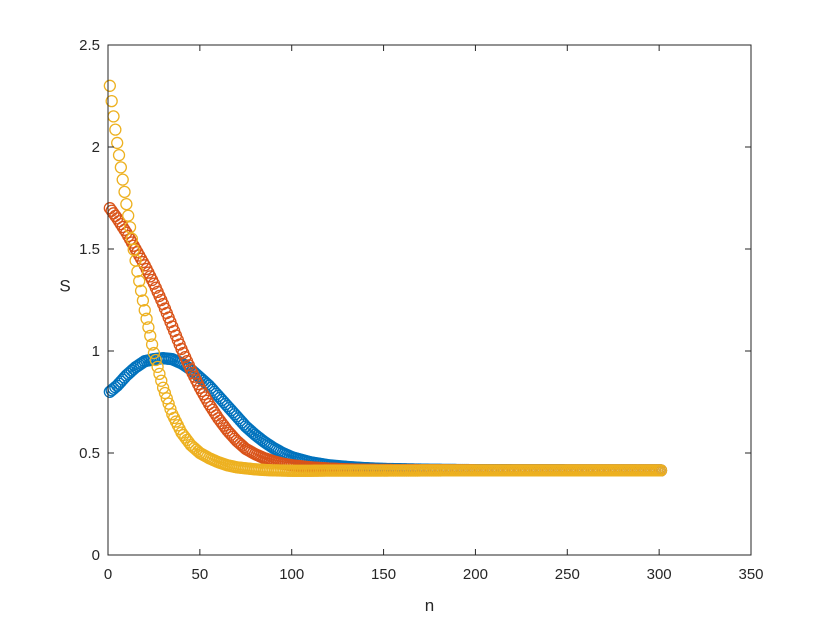  I want to click on x-tick-label: 100, so click(291, 574).